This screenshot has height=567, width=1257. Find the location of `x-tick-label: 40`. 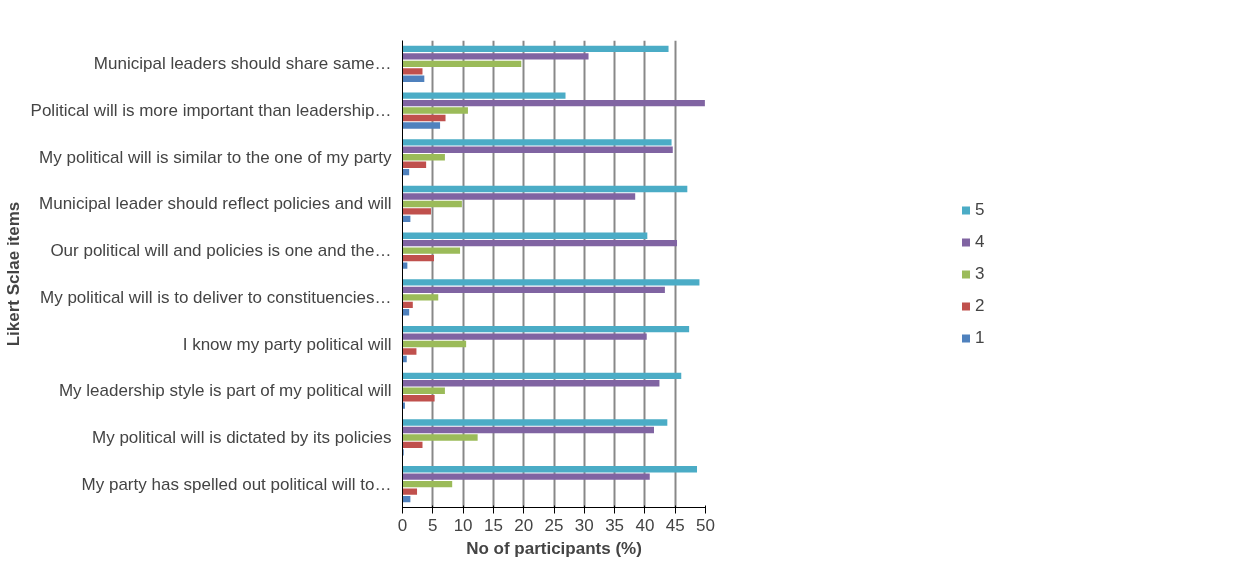

x-tick-label: 40 is located at coordinates (645, 525).